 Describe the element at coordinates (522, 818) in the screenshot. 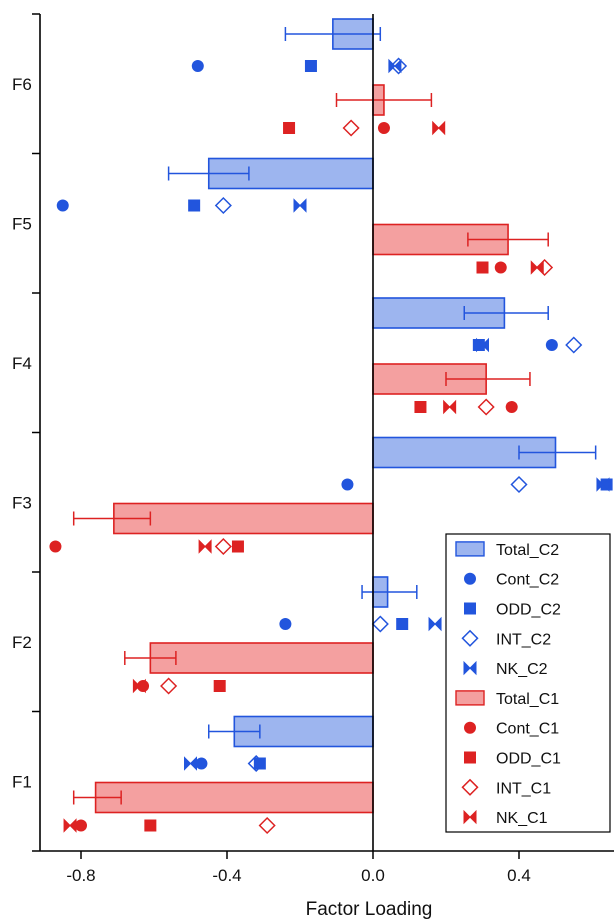

I see `legend-label: NK_C1` at that location.